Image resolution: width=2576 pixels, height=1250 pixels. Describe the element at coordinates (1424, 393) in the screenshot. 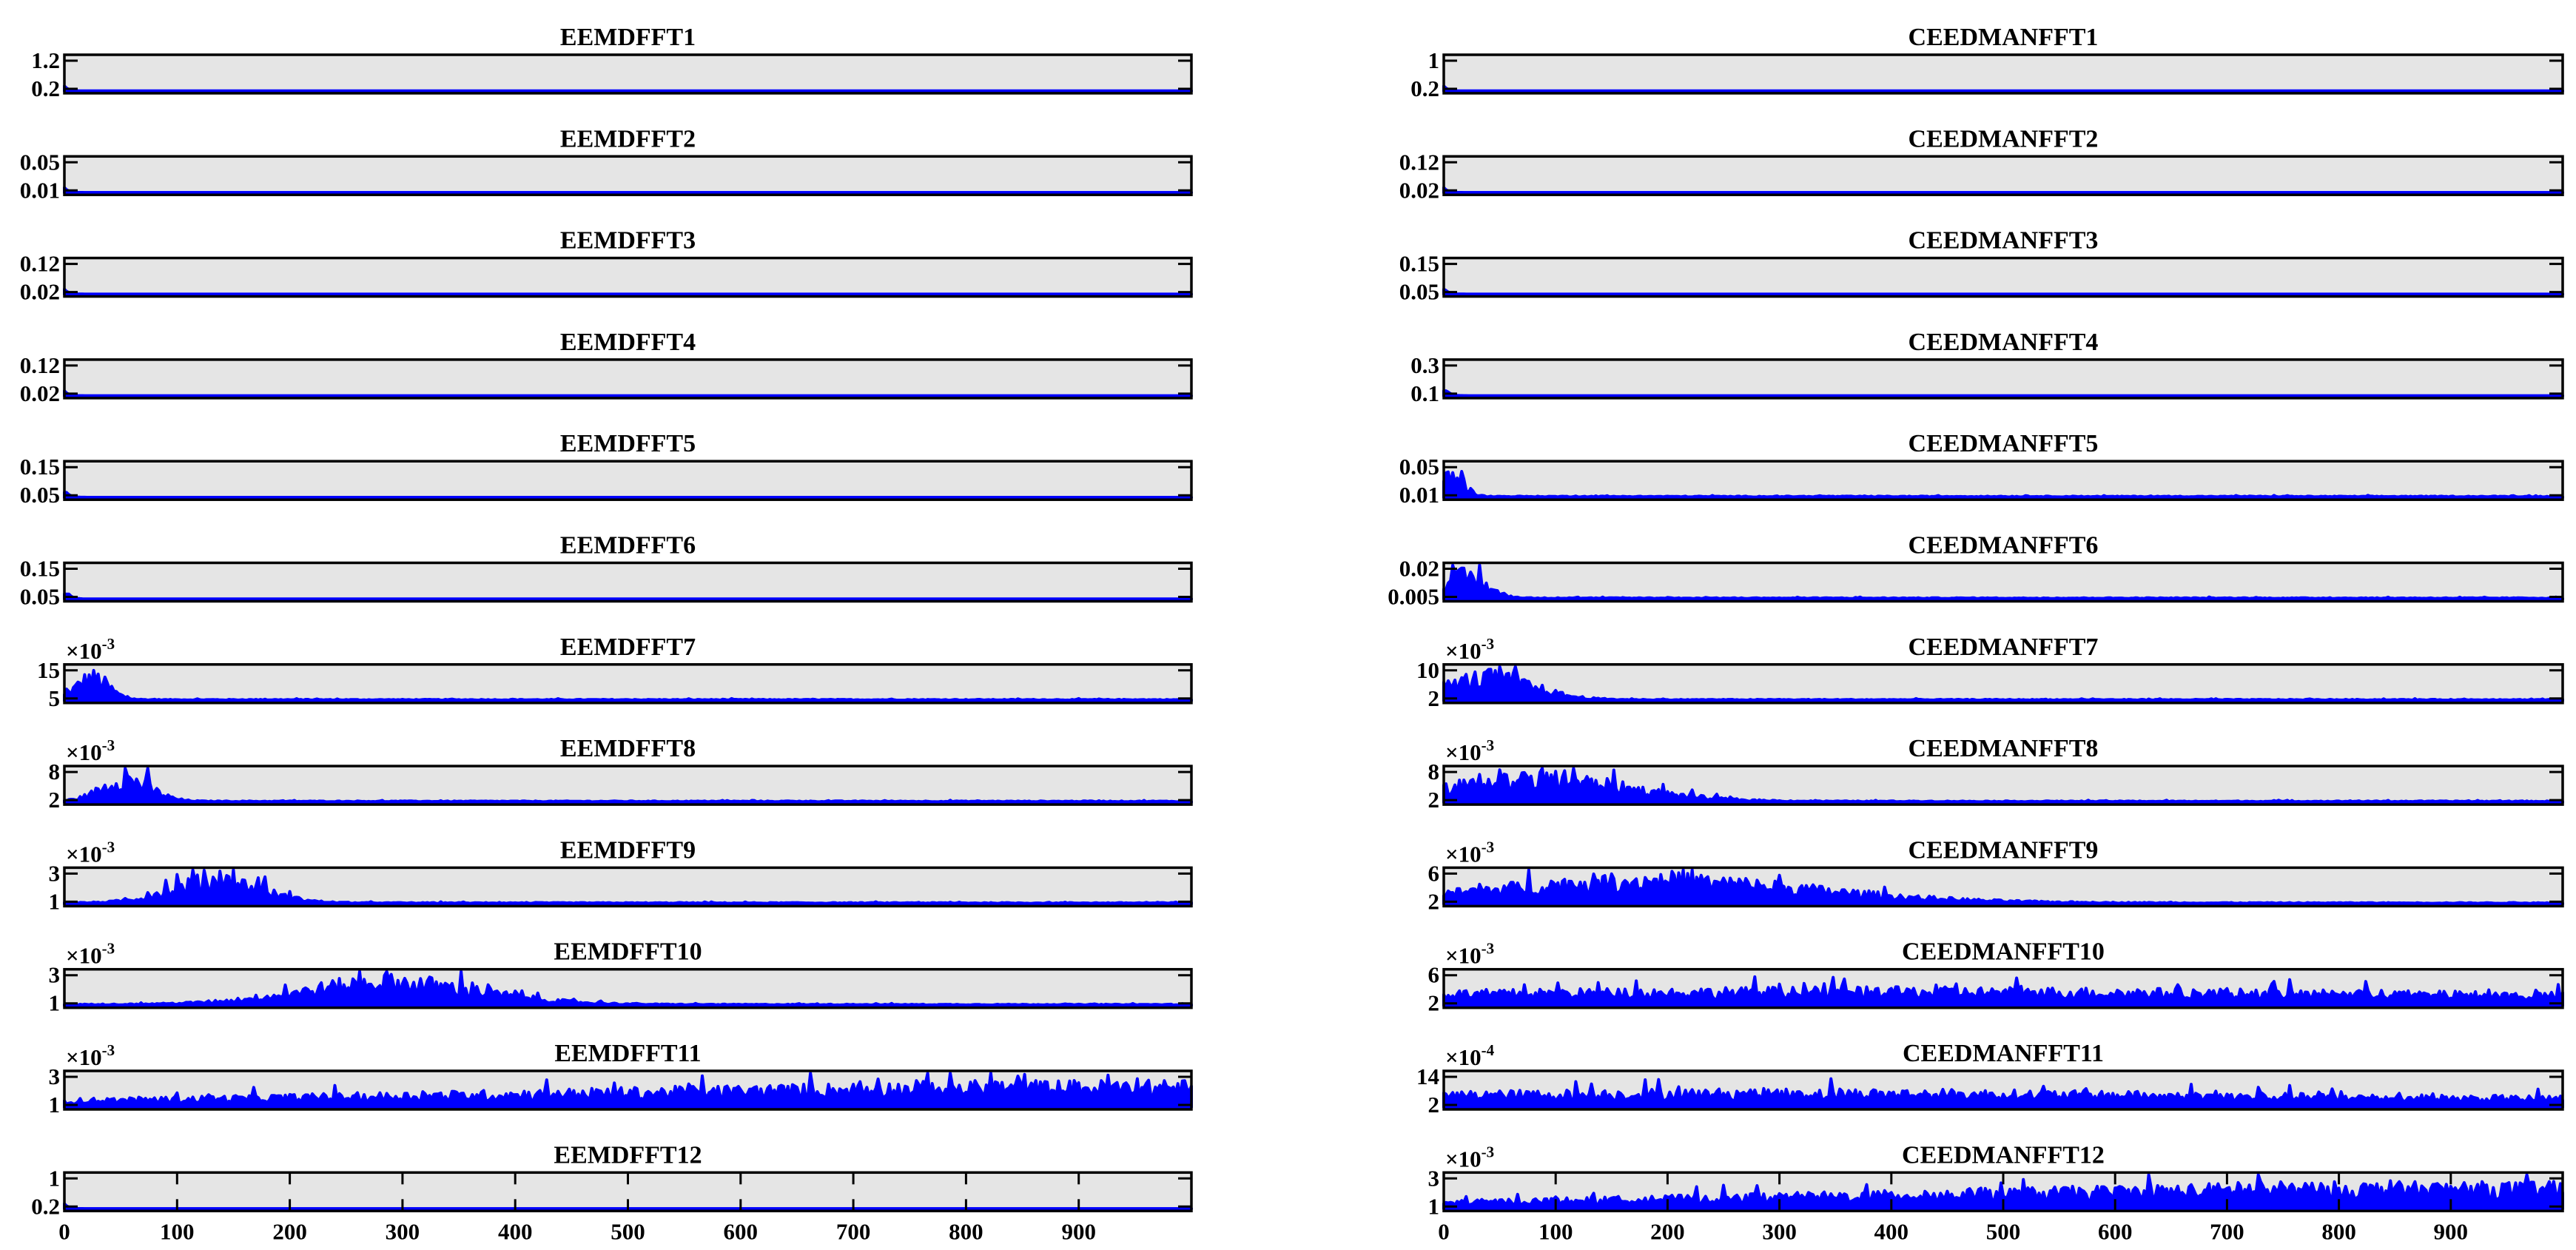

I see `y-tick-label: 0.1` at that location.